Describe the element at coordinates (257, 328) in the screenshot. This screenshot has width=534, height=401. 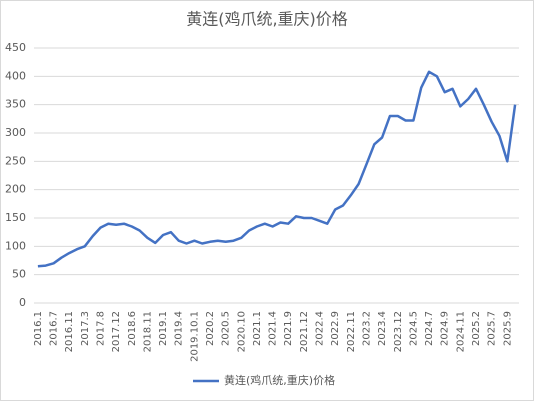
I see `x-tick-label: 2021.1` at that location.